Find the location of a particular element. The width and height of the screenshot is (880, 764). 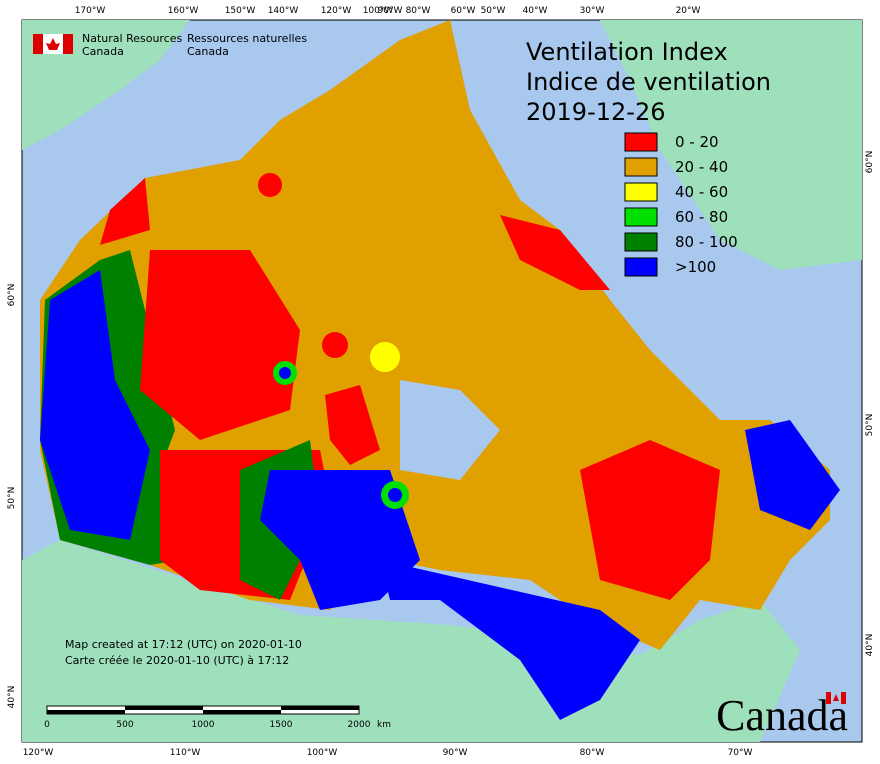

longitude-label: 110°W is located at coordinates (185, 753).